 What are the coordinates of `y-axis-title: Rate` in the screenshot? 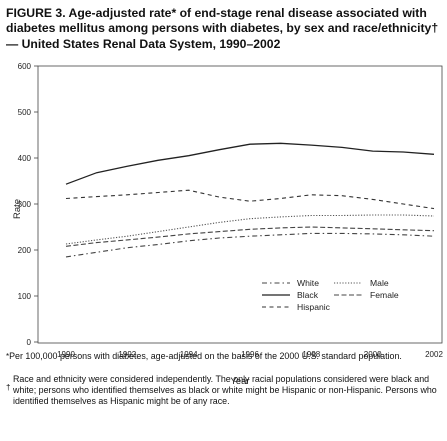 It's located at (17, 209).